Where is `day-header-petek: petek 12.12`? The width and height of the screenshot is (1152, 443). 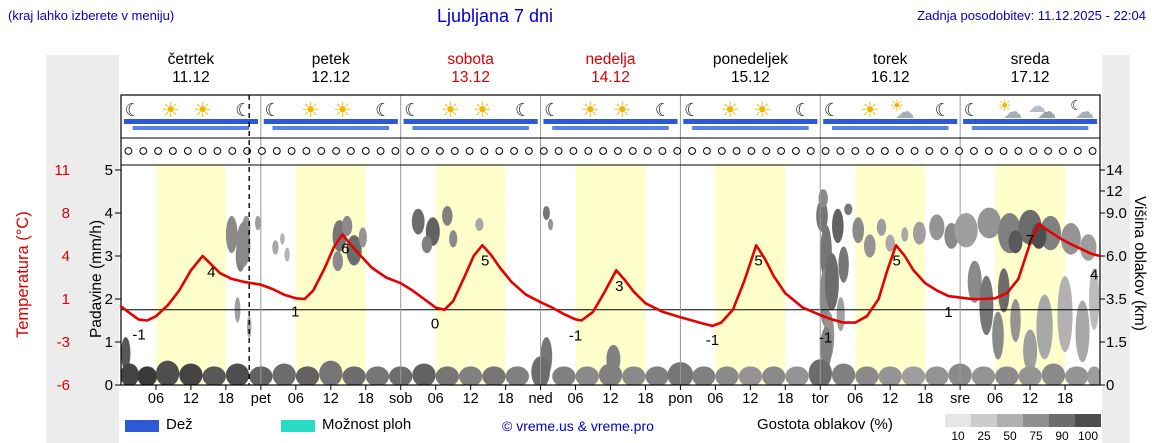
day-header-petek: petek 12.12 is located at coordinates (331, 69).